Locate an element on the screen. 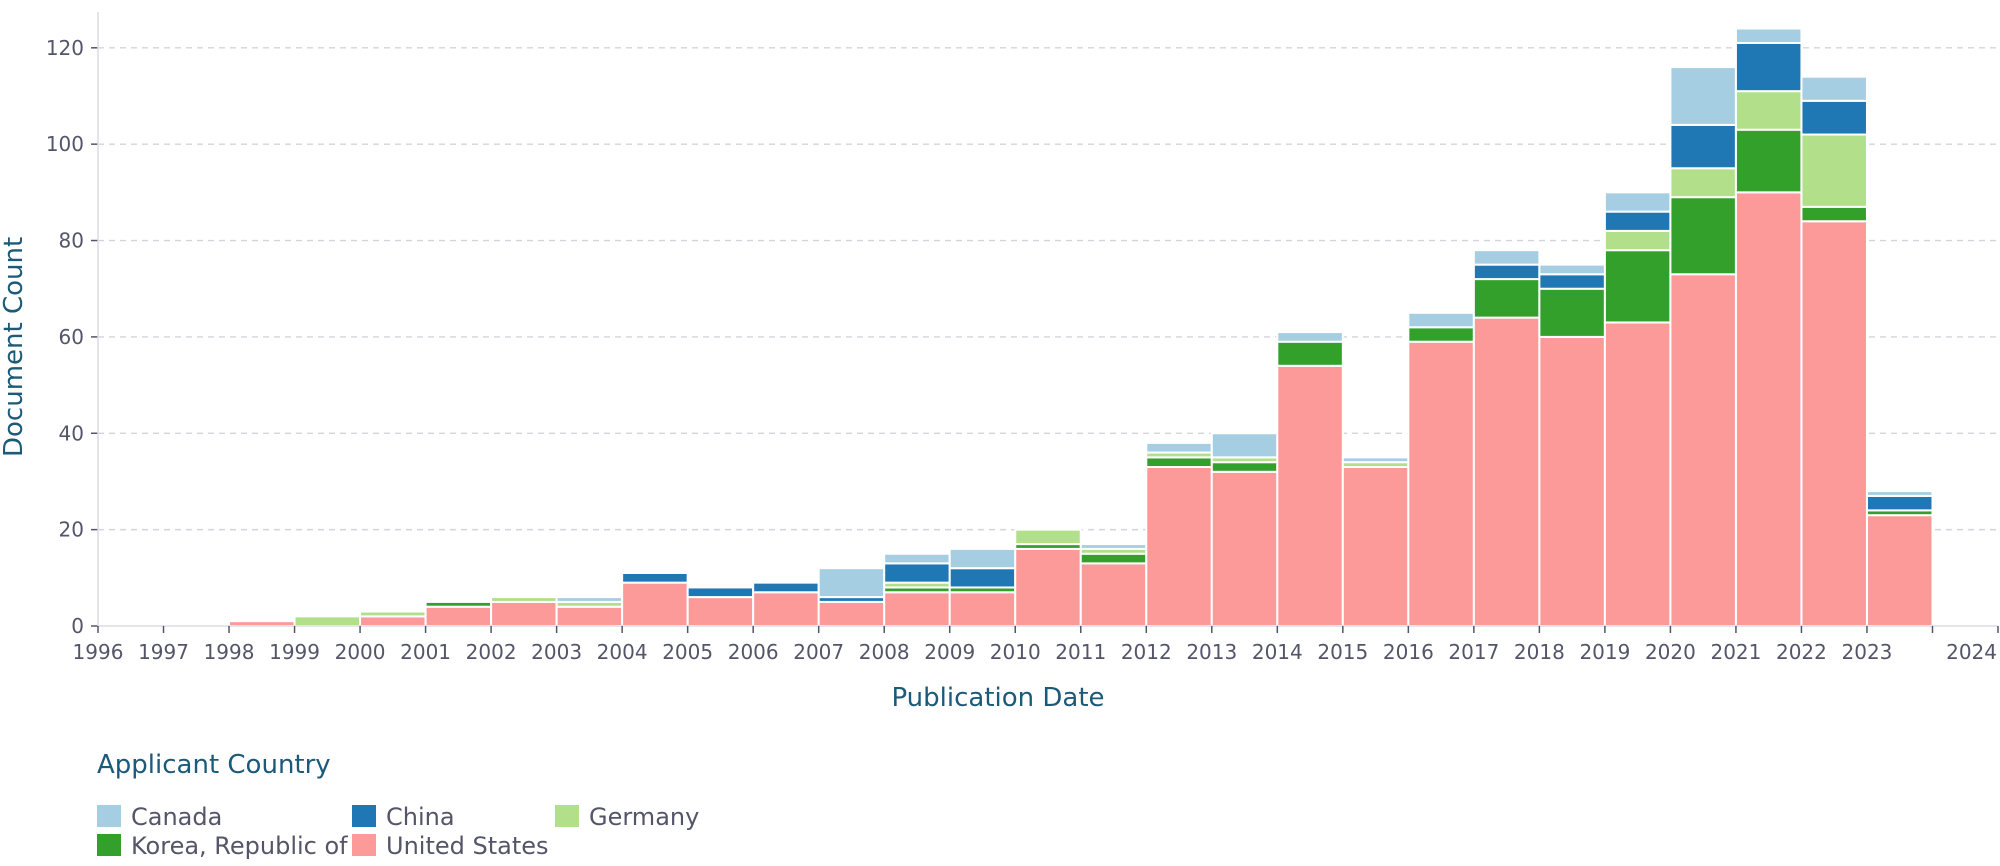 The image size is (2000, 866). bar-segment-2002-united-states is located at coordinates (524, 614).